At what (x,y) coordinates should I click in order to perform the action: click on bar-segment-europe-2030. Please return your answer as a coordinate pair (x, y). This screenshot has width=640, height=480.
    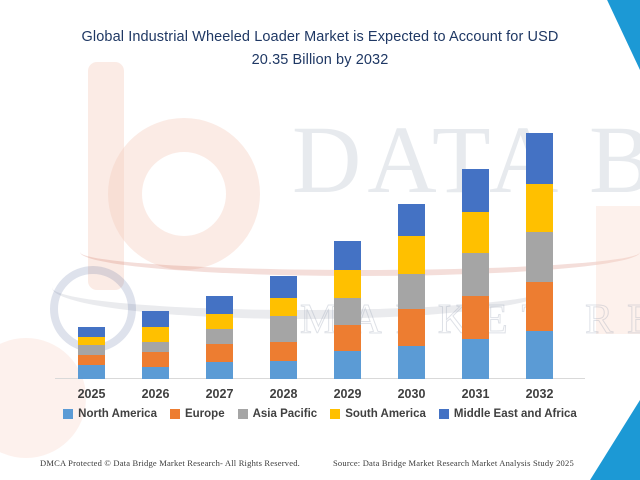
    Looking at the image, I should click on (411, 327).